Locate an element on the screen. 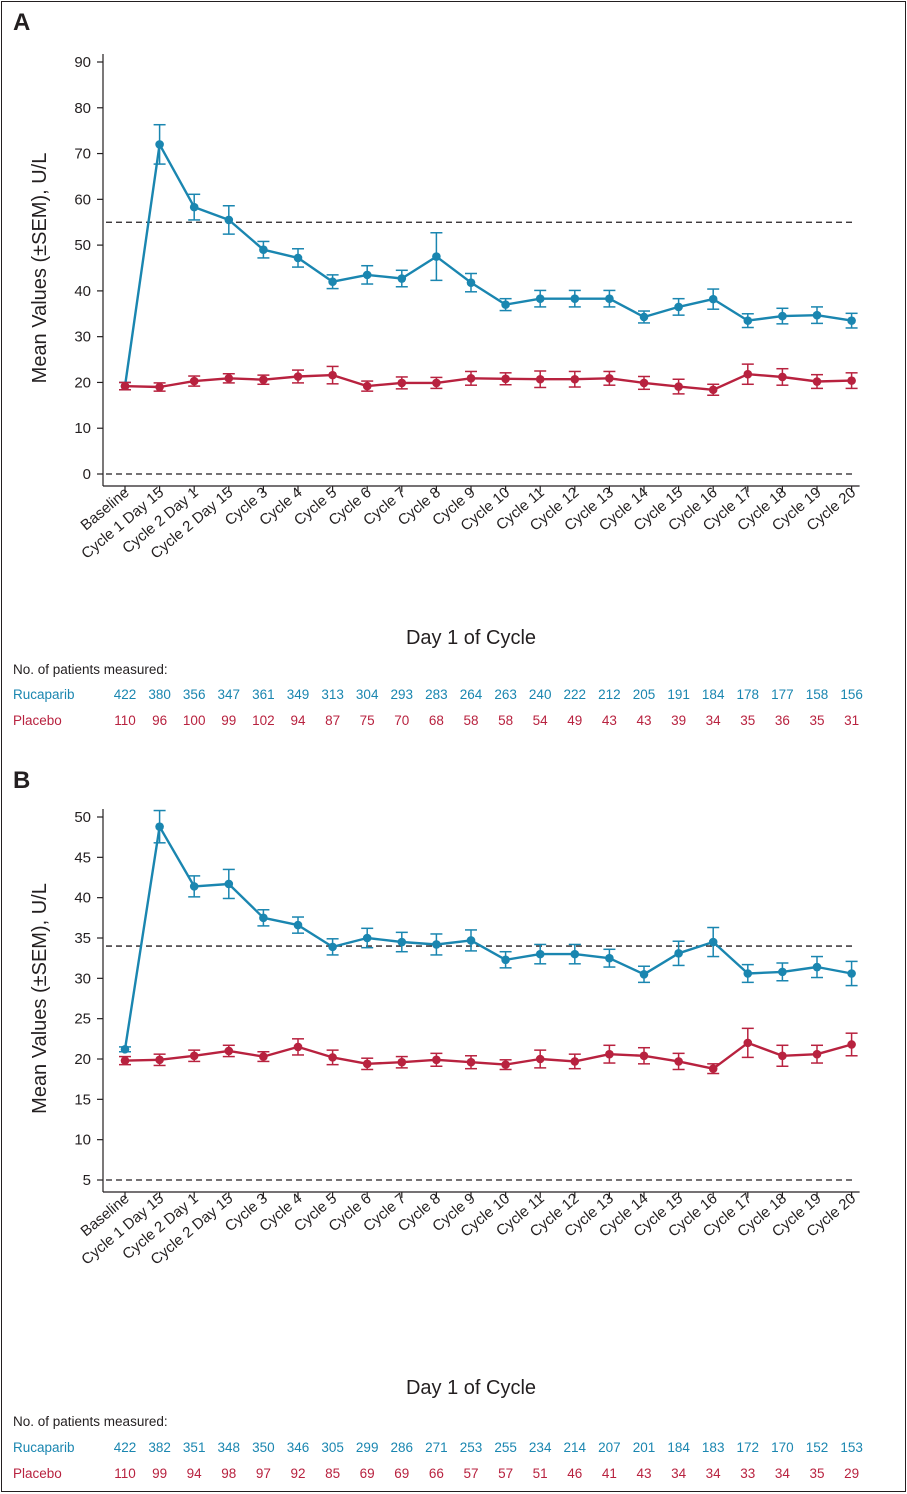 The image size is (907, 1494). patients-count: 43 is located at coordinates (643, 1473).